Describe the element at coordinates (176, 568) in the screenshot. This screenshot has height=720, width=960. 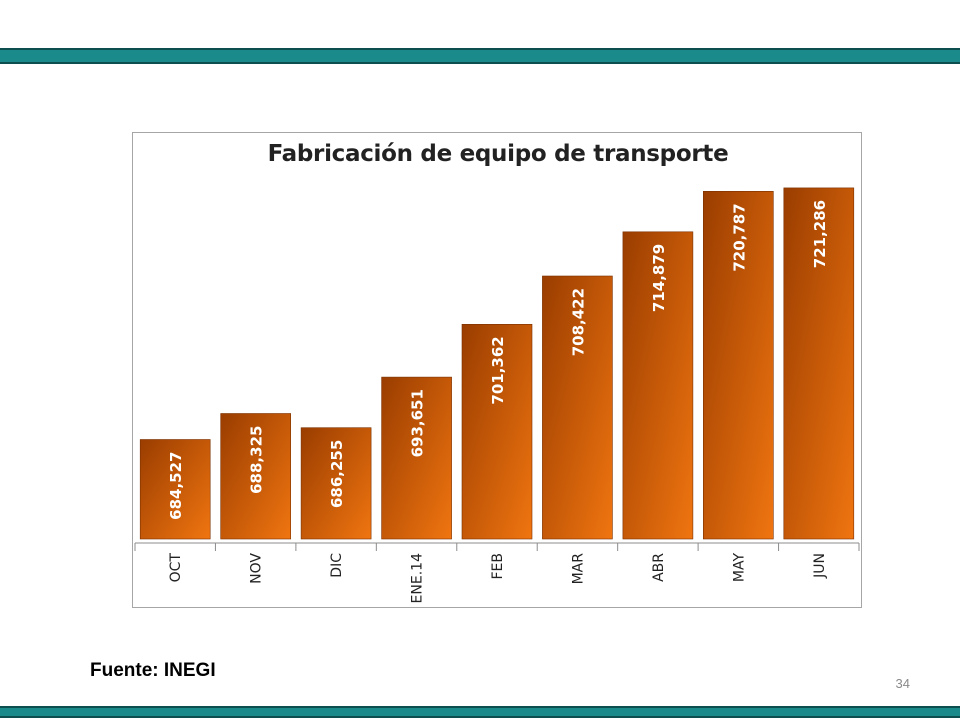
I see `category-label: OCT` at that location.